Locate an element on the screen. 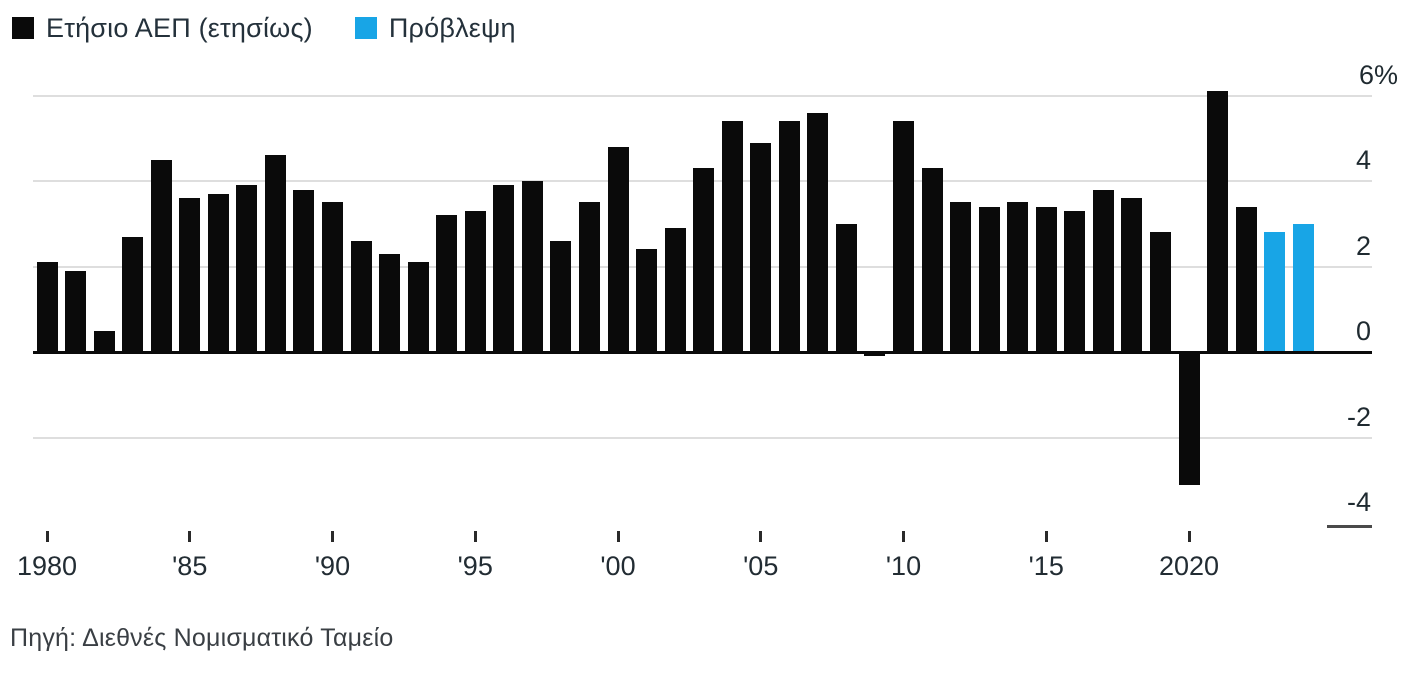  bar-1997 is located at coordinates (532, 266).